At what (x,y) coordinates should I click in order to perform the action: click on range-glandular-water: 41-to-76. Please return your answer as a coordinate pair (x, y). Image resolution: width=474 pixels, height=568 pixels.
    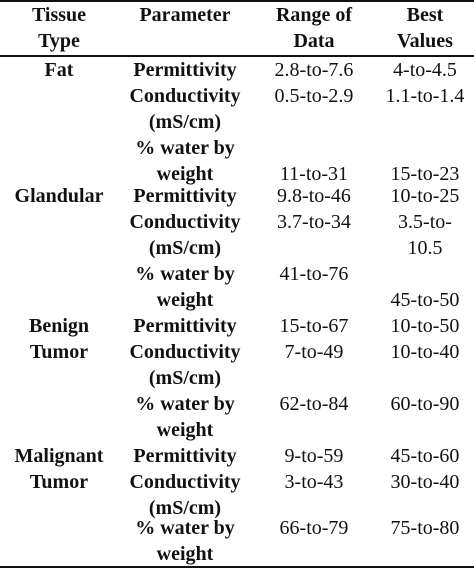
    Looking at the image, I should click on (314, 274).